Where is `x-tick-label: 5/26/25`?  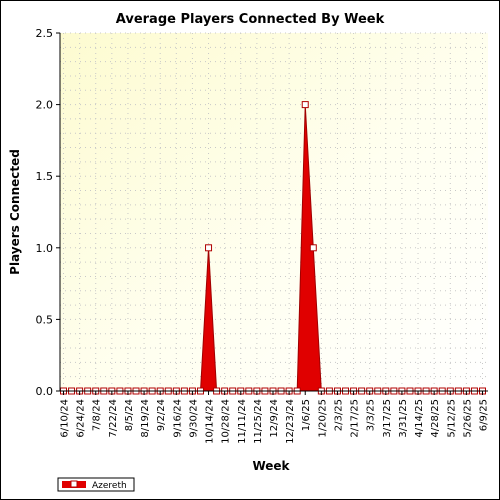
x-tick-label: 5/26/25 is located at coordinates (467, 418).